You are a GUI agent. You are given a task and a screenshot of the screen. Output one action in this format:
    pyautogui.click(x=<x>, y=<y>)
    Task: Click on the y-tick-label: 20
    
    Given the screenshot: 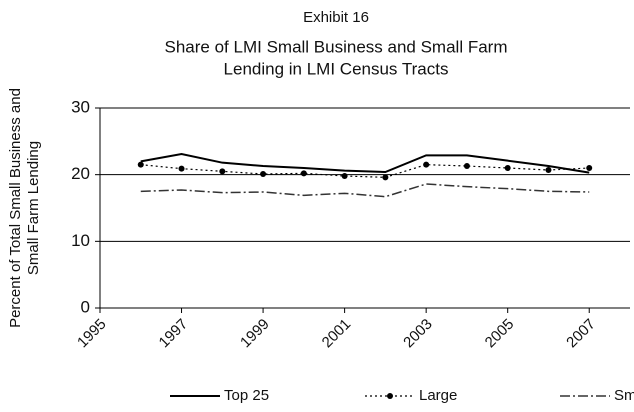 What is the action you would take?
    pyautogui.click(x=80, y=173)
    